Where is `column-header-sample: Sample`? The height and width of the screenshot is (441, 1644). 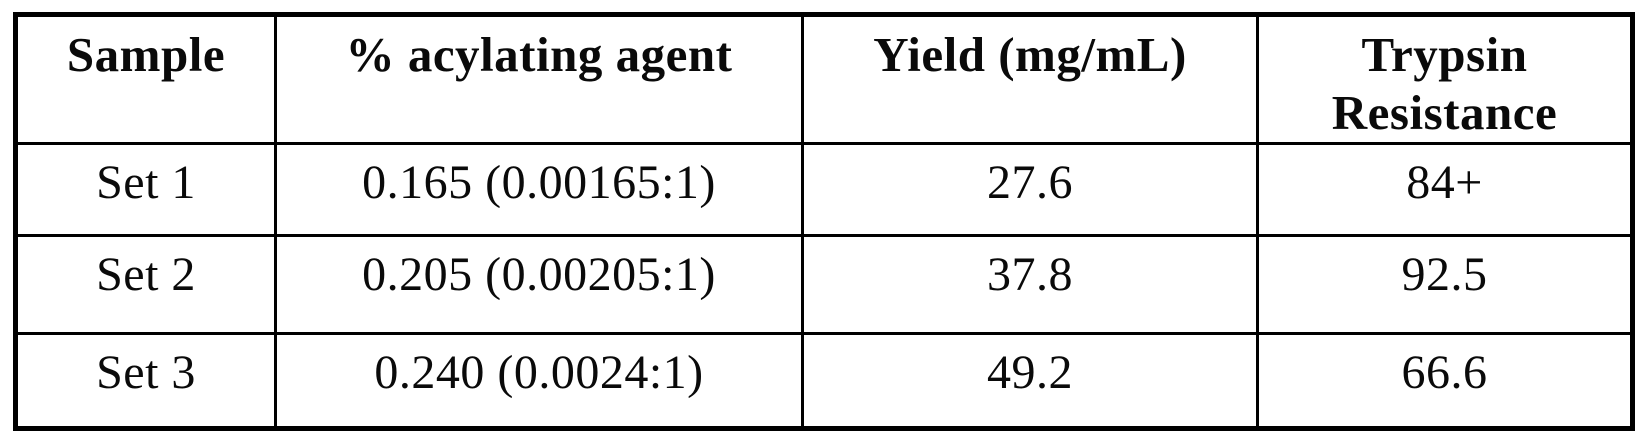 column-header-sample: Sample is located at coordinates (145, 79).